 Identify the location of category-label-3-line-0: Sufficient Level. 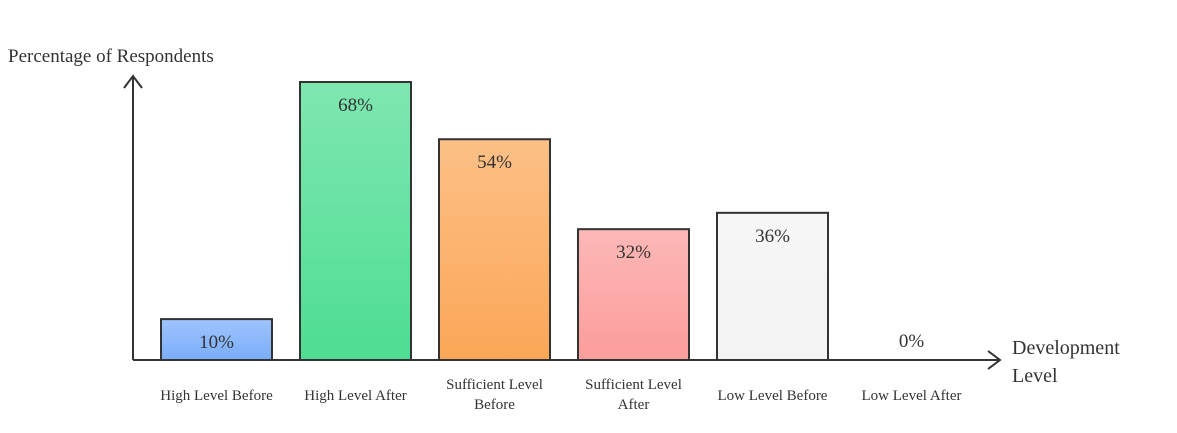
(633, 385).